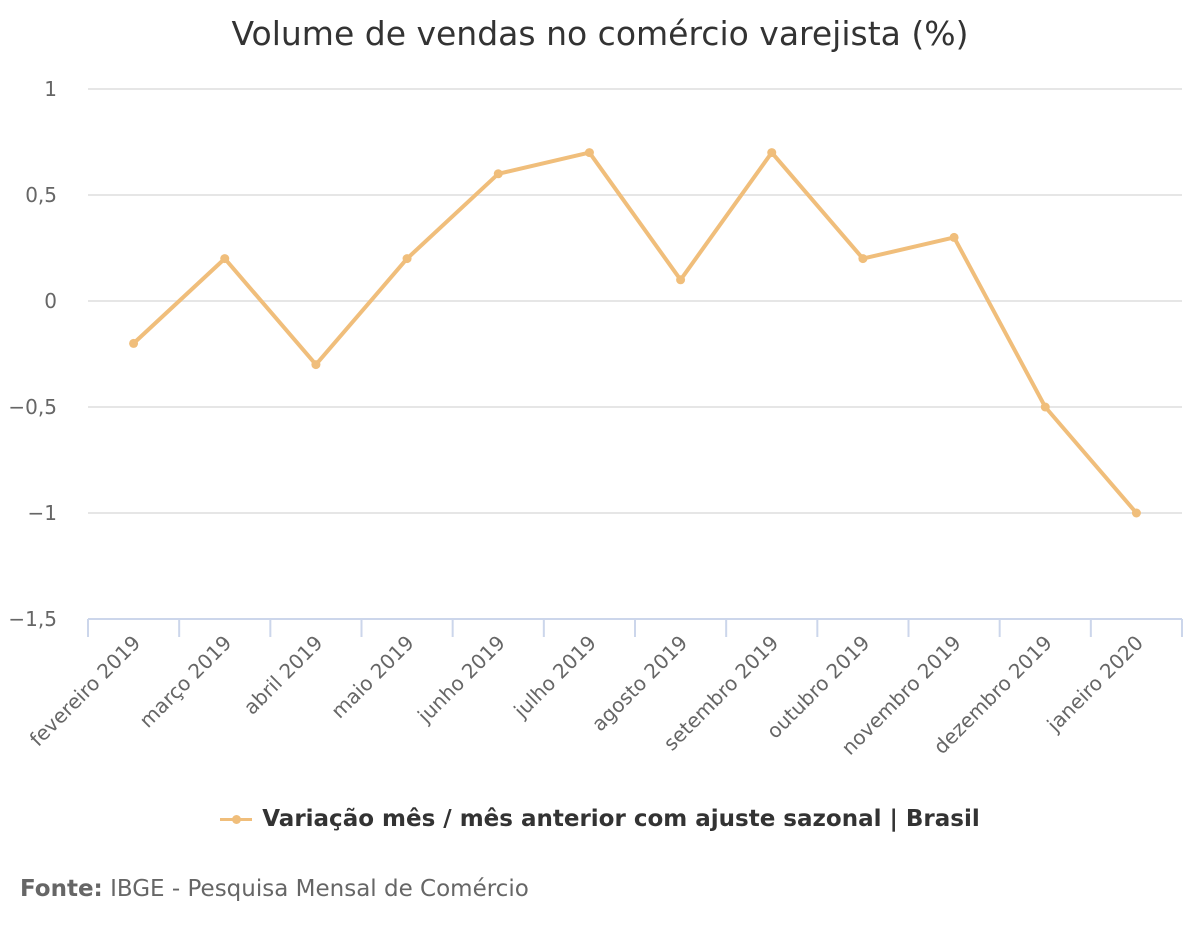  Describe the element at coordinates (32, 354) in the screenshot. I see `y-axis-ticks: 1 0,5 0 −0,5 −1 −1,5` at that location.